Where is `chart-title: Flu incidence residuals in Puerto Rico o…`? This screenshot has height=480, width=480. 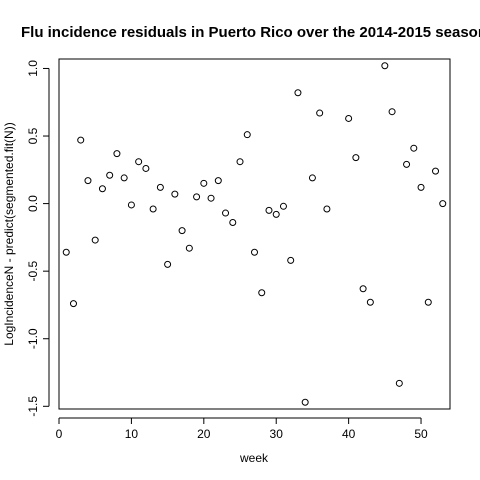
chart-title: Flu incidence residuals in Puerto Rico o… is located at coordinates (250, 32).